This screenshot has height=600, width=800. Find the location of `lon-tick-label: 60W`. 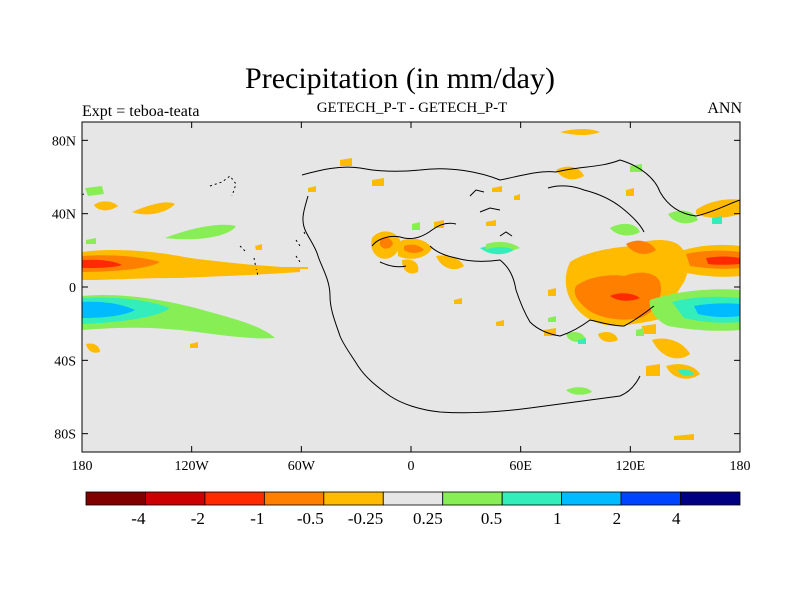

lon-tick-label: 60W is located at coordinates (302, 466).